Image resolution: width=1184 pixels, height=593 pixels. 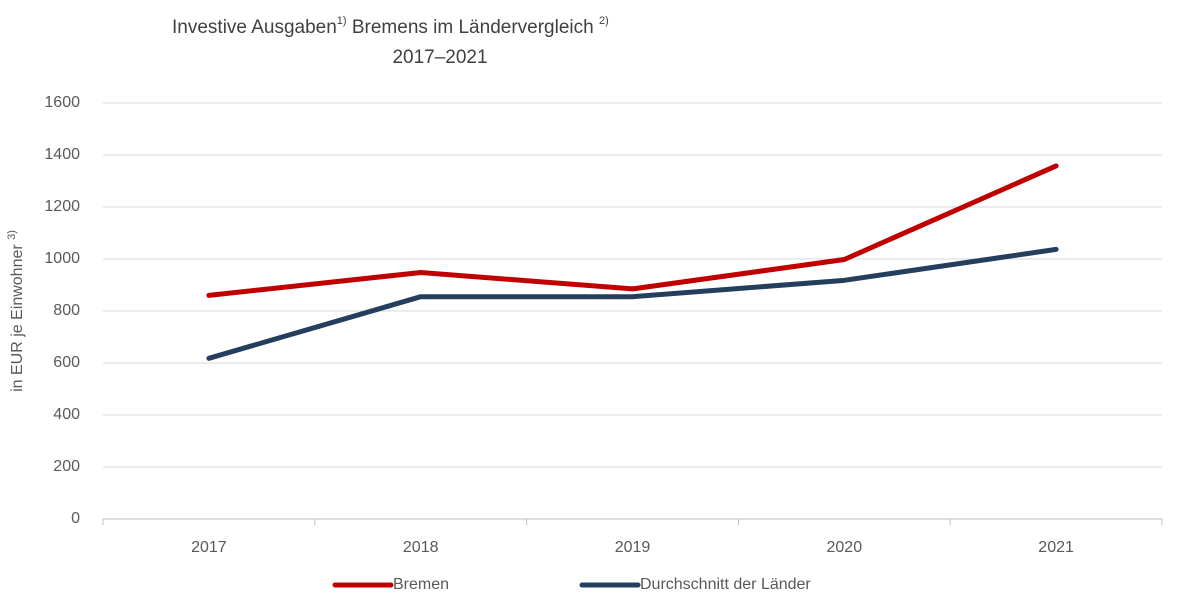 I want to click on y-tick-label: 600, so click(x=66, y=362).